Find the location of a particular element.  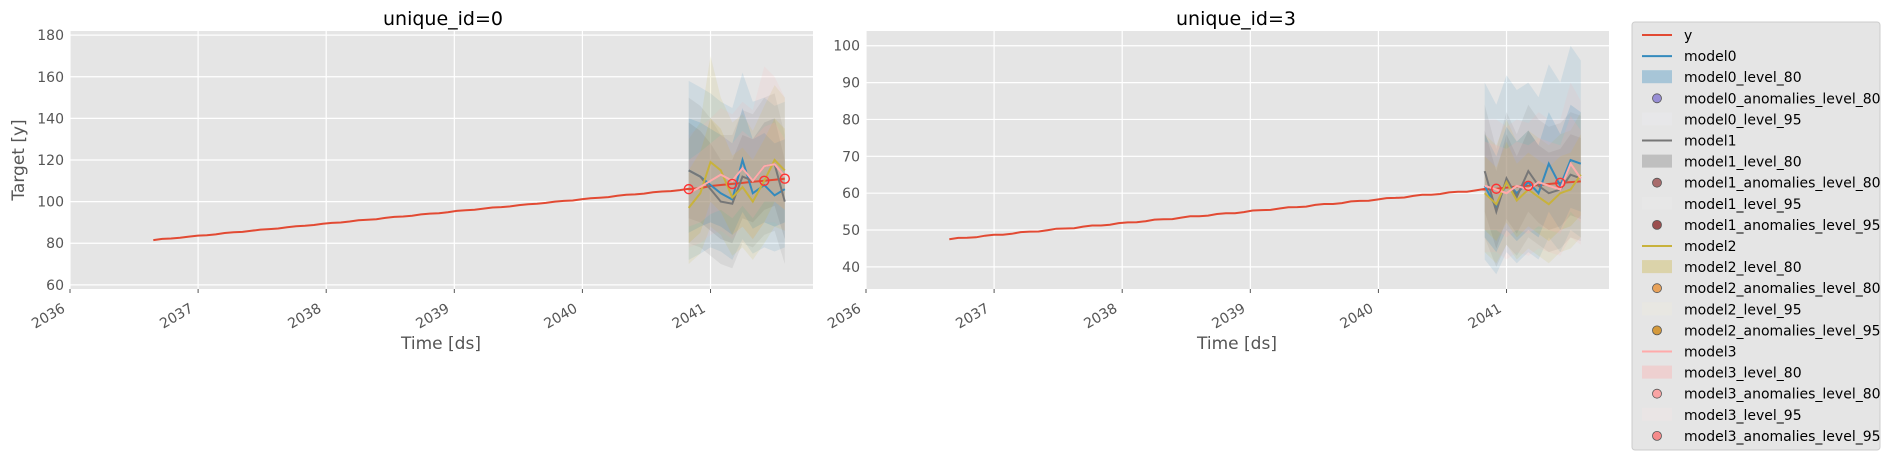

model1-level-80-band is located at coordinates (1532, 189).